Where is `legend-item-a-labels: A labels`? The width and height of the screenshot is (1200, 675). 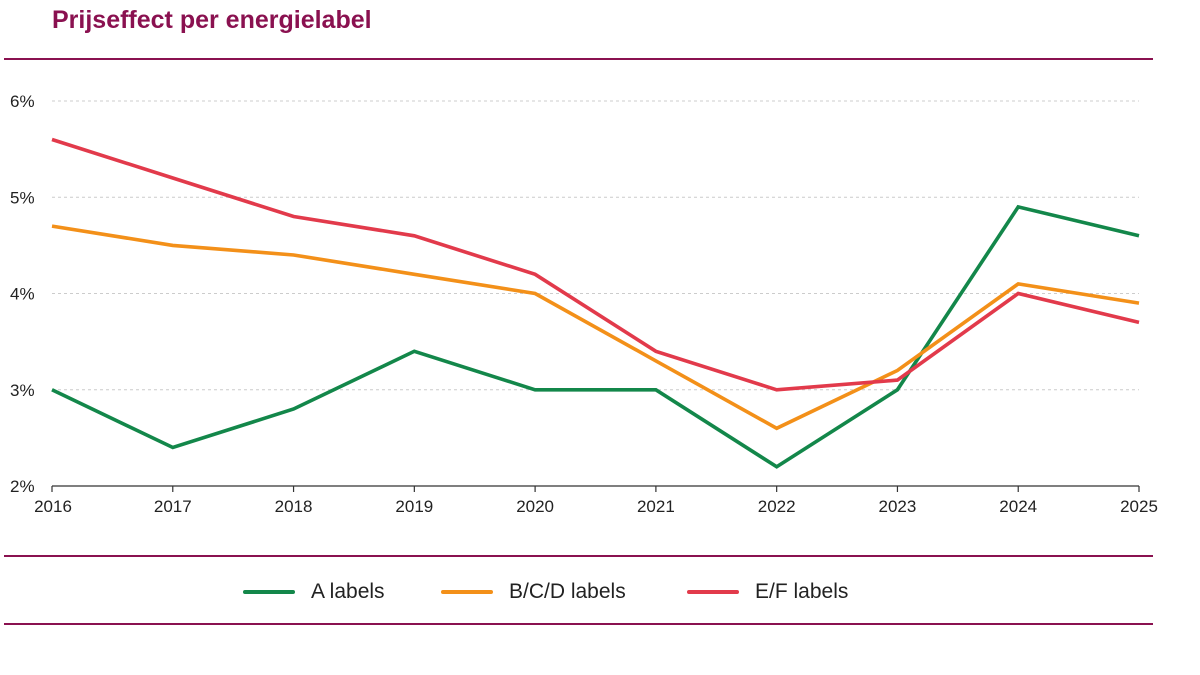 legend-item-a-labels: A labels is located at coordinates (314, 592).